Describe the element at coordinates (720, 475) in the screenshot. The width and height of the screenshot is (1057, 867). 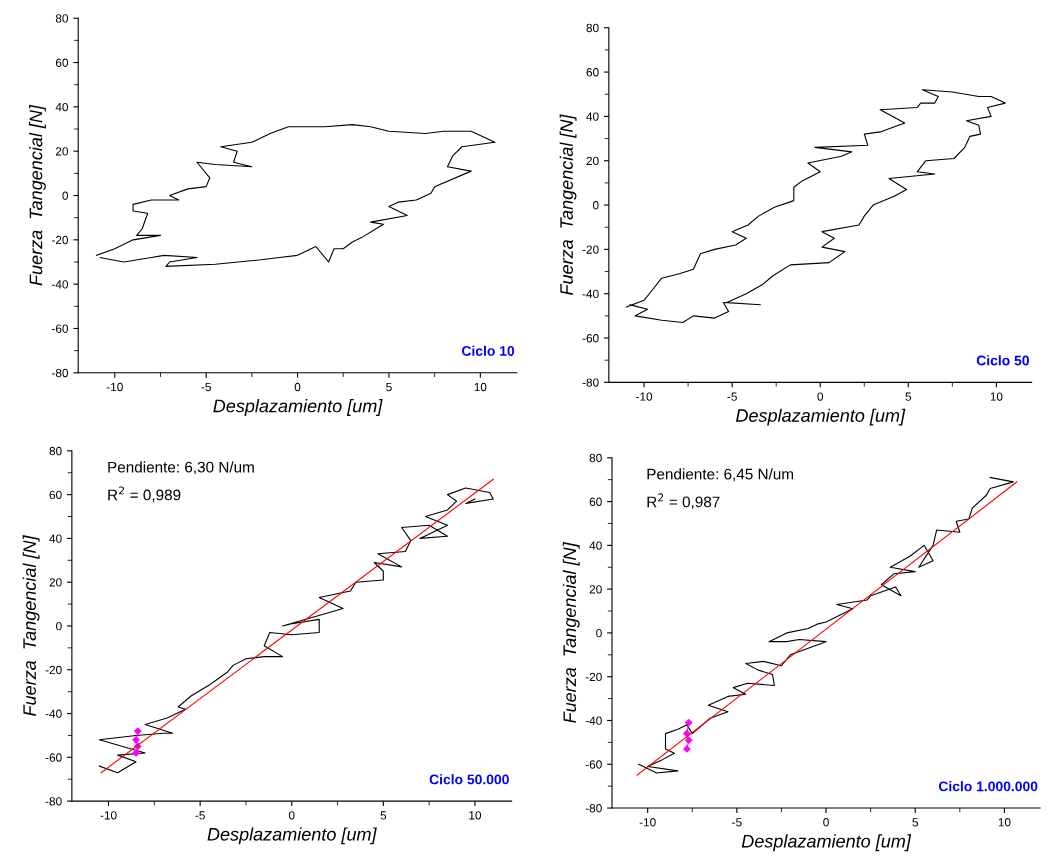
I see `annotation: Pendiente: 6,45 N/um` at that location.